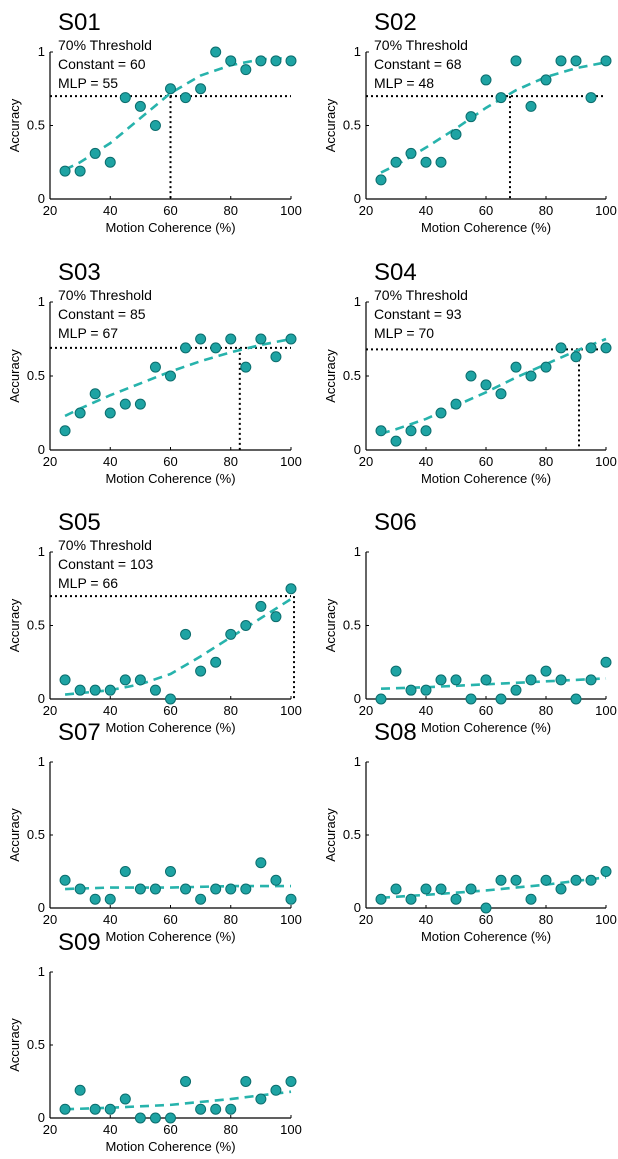 The height and width of the screenshot is (1159, 618). Describe the element at coordinates (395, 732) in the screenshot. I see `panel-title: S08` at that location.